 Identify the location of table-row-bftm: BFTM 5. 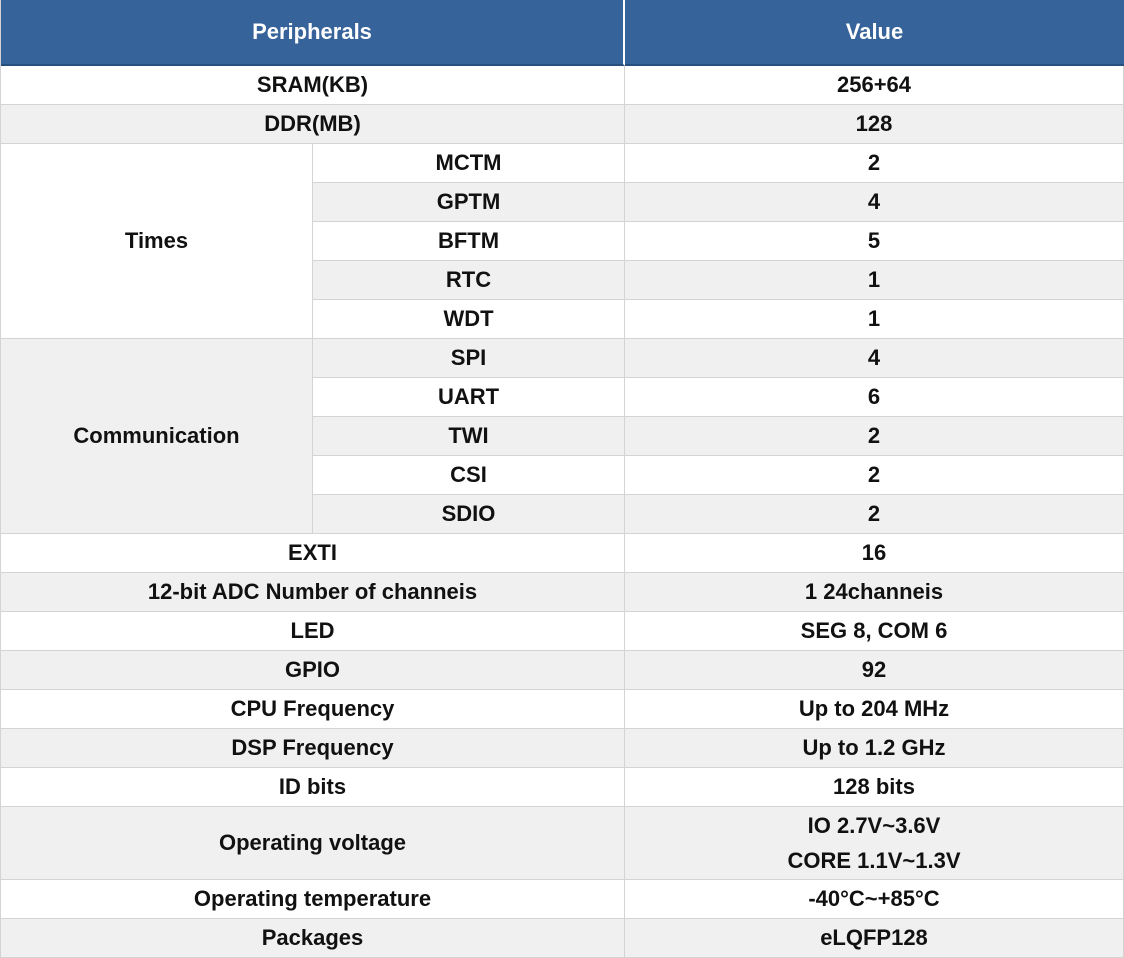
(562, 241).